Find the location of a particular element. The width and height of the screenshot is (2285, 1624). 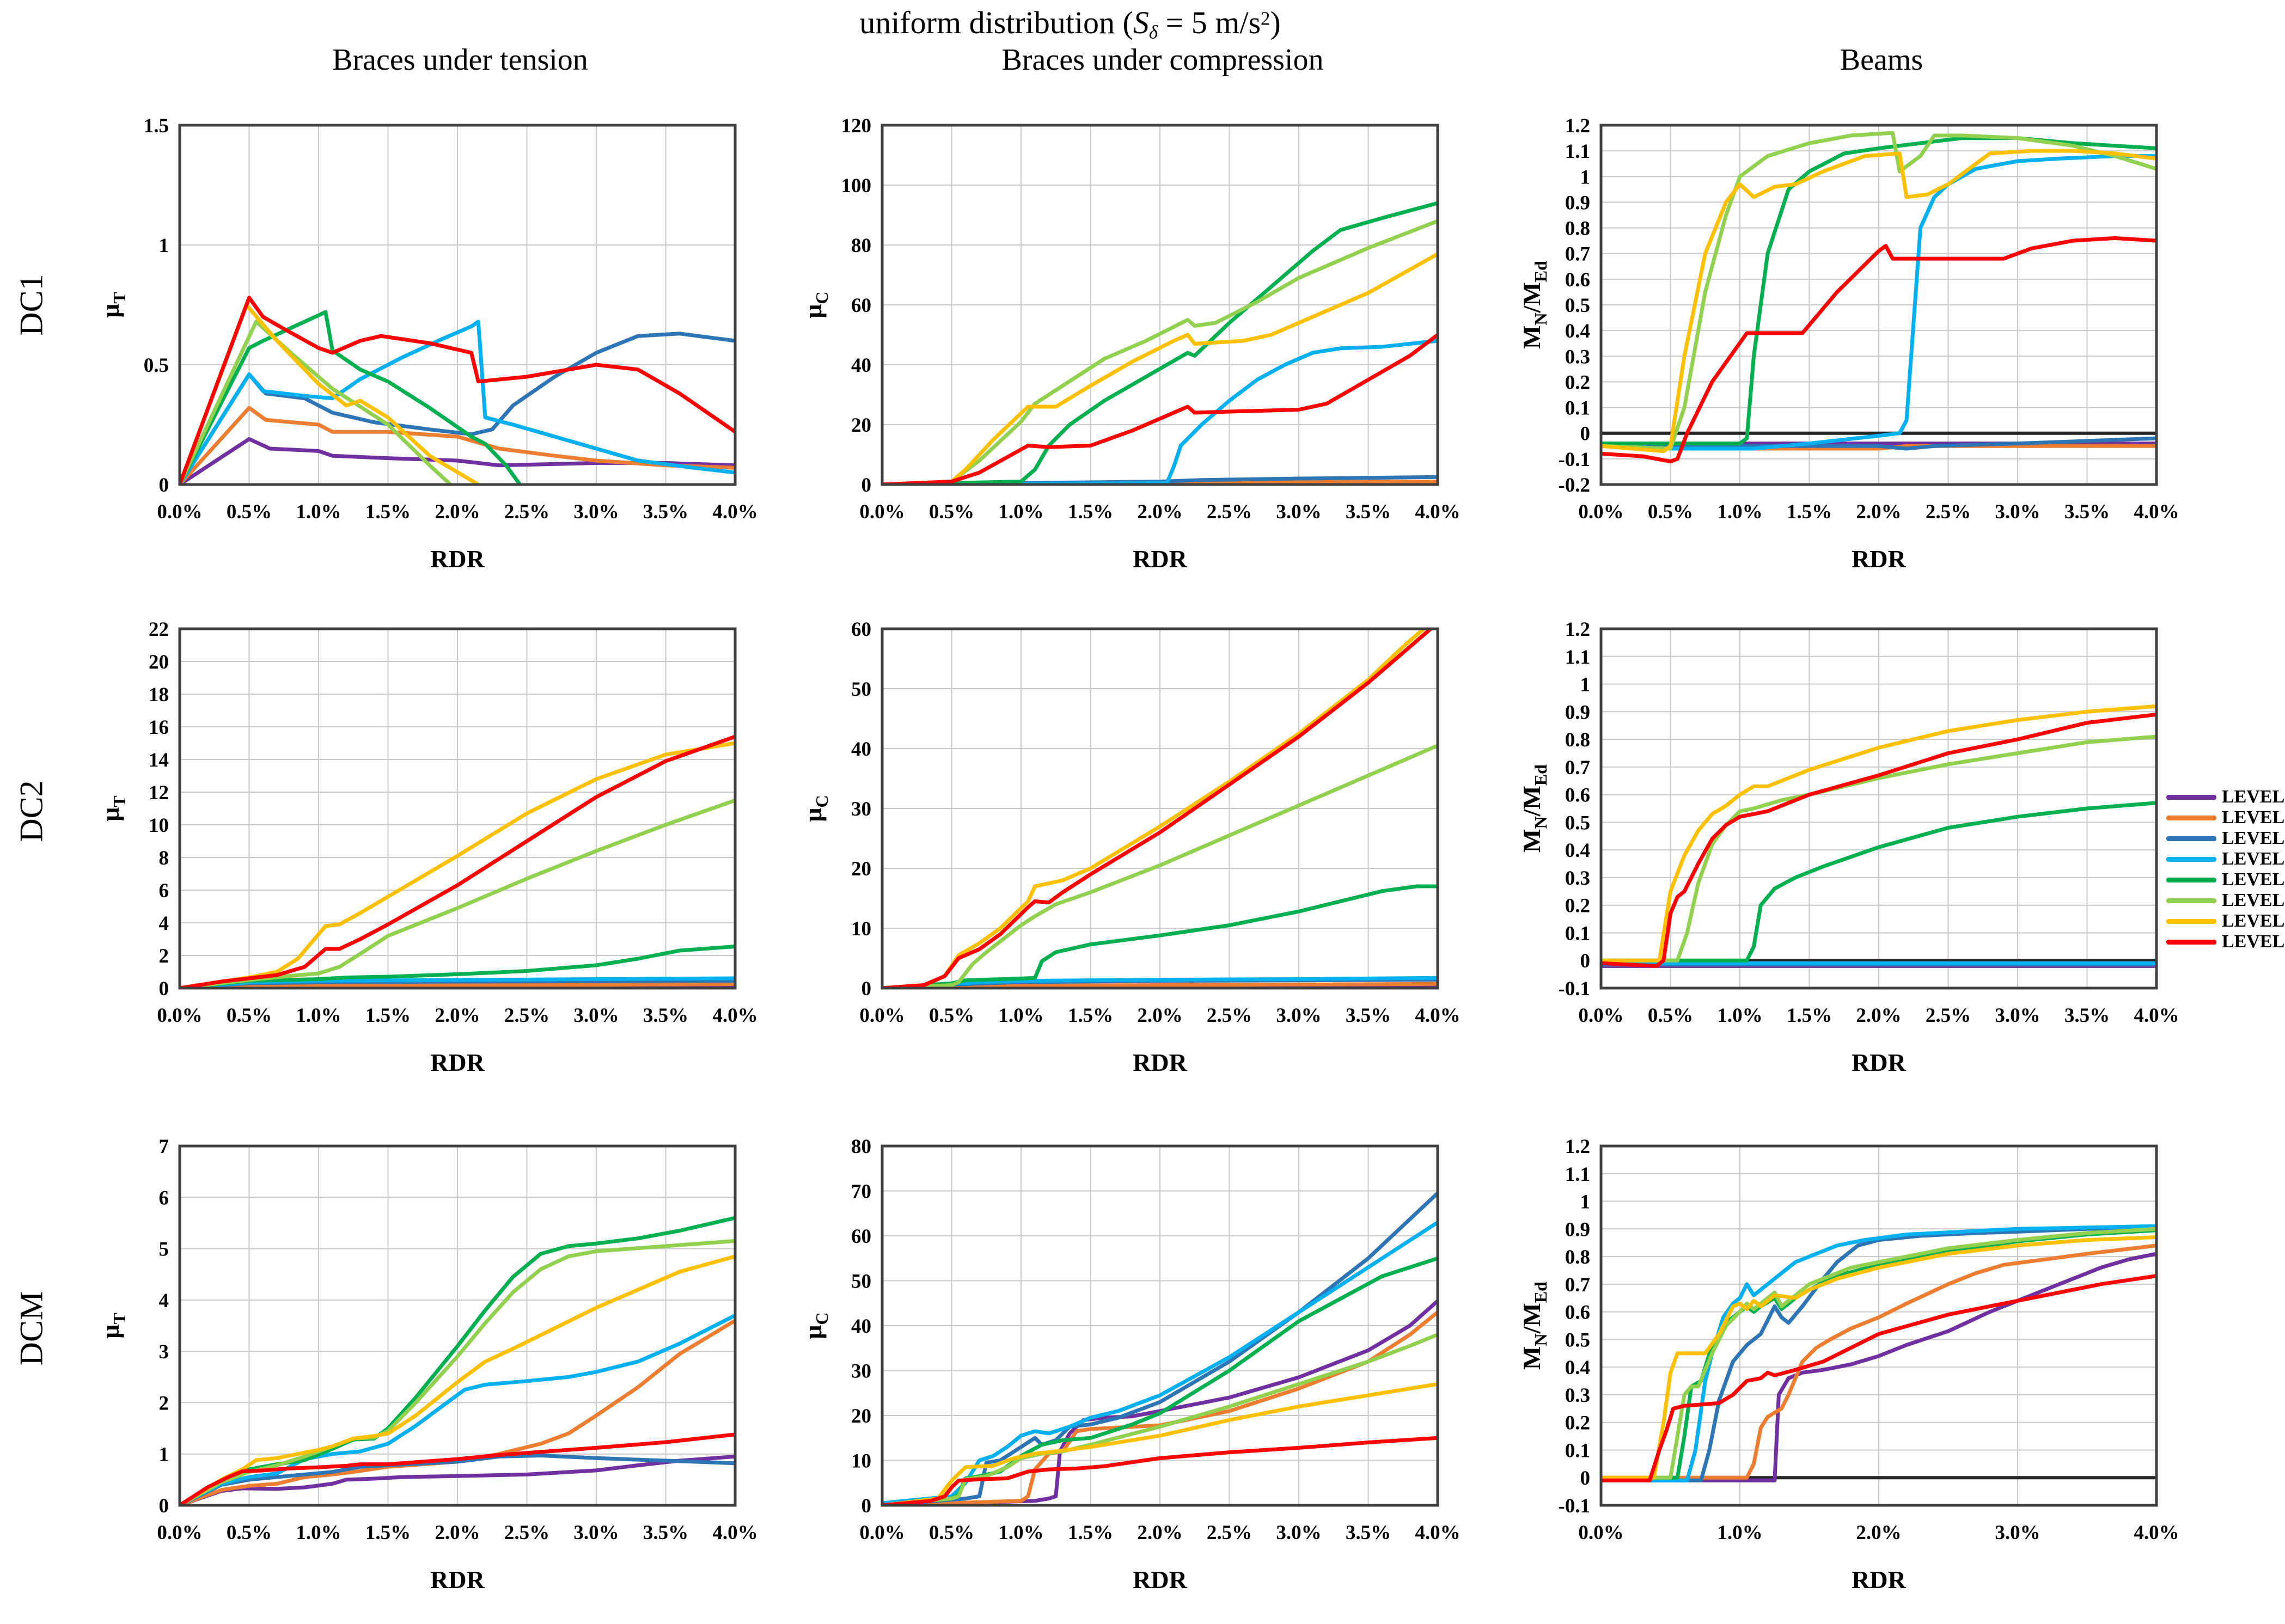

svg-text: 30 is located at coordinates (861, 1372).